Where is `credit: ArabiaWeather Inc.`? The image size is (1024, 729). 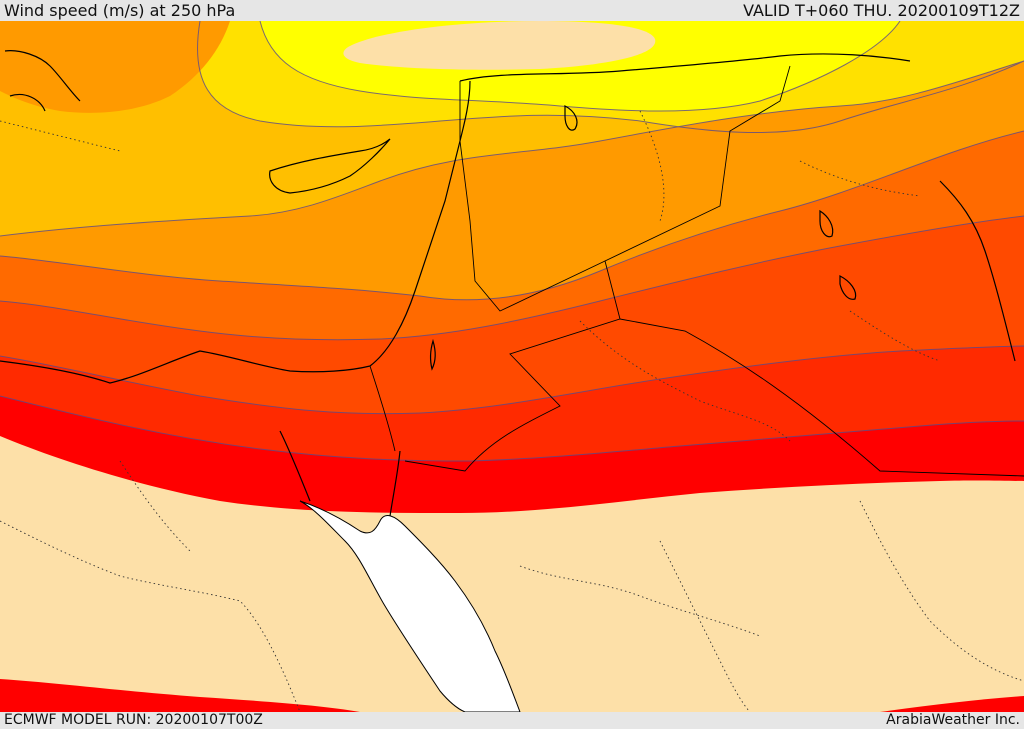
credit: ArabiaWeather Inc. is located at coordinates (953, 720).